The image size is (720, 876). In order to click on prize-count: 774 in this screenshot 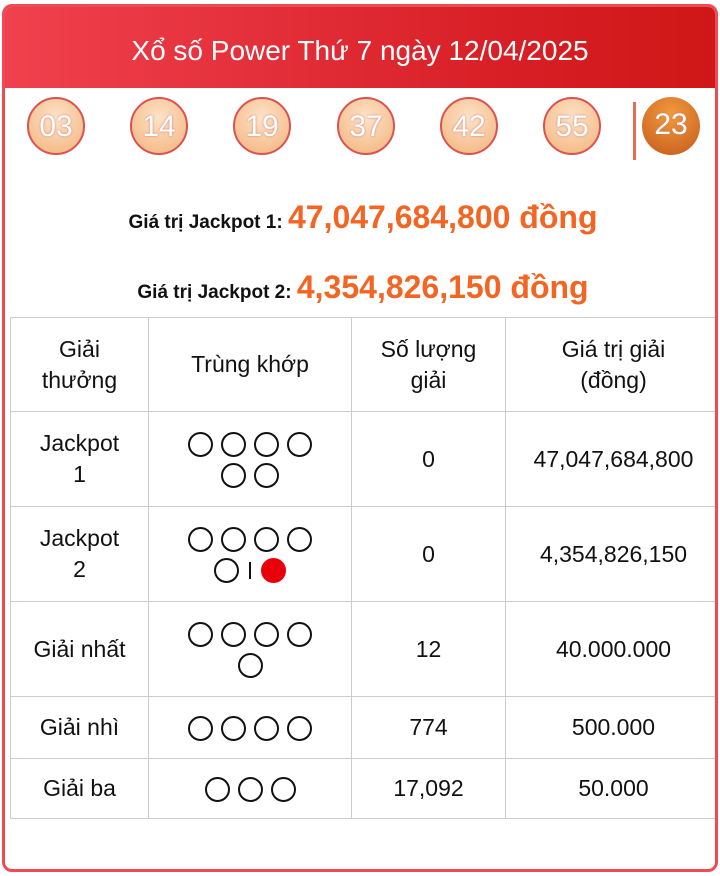, I will do `click(428, 727)`.